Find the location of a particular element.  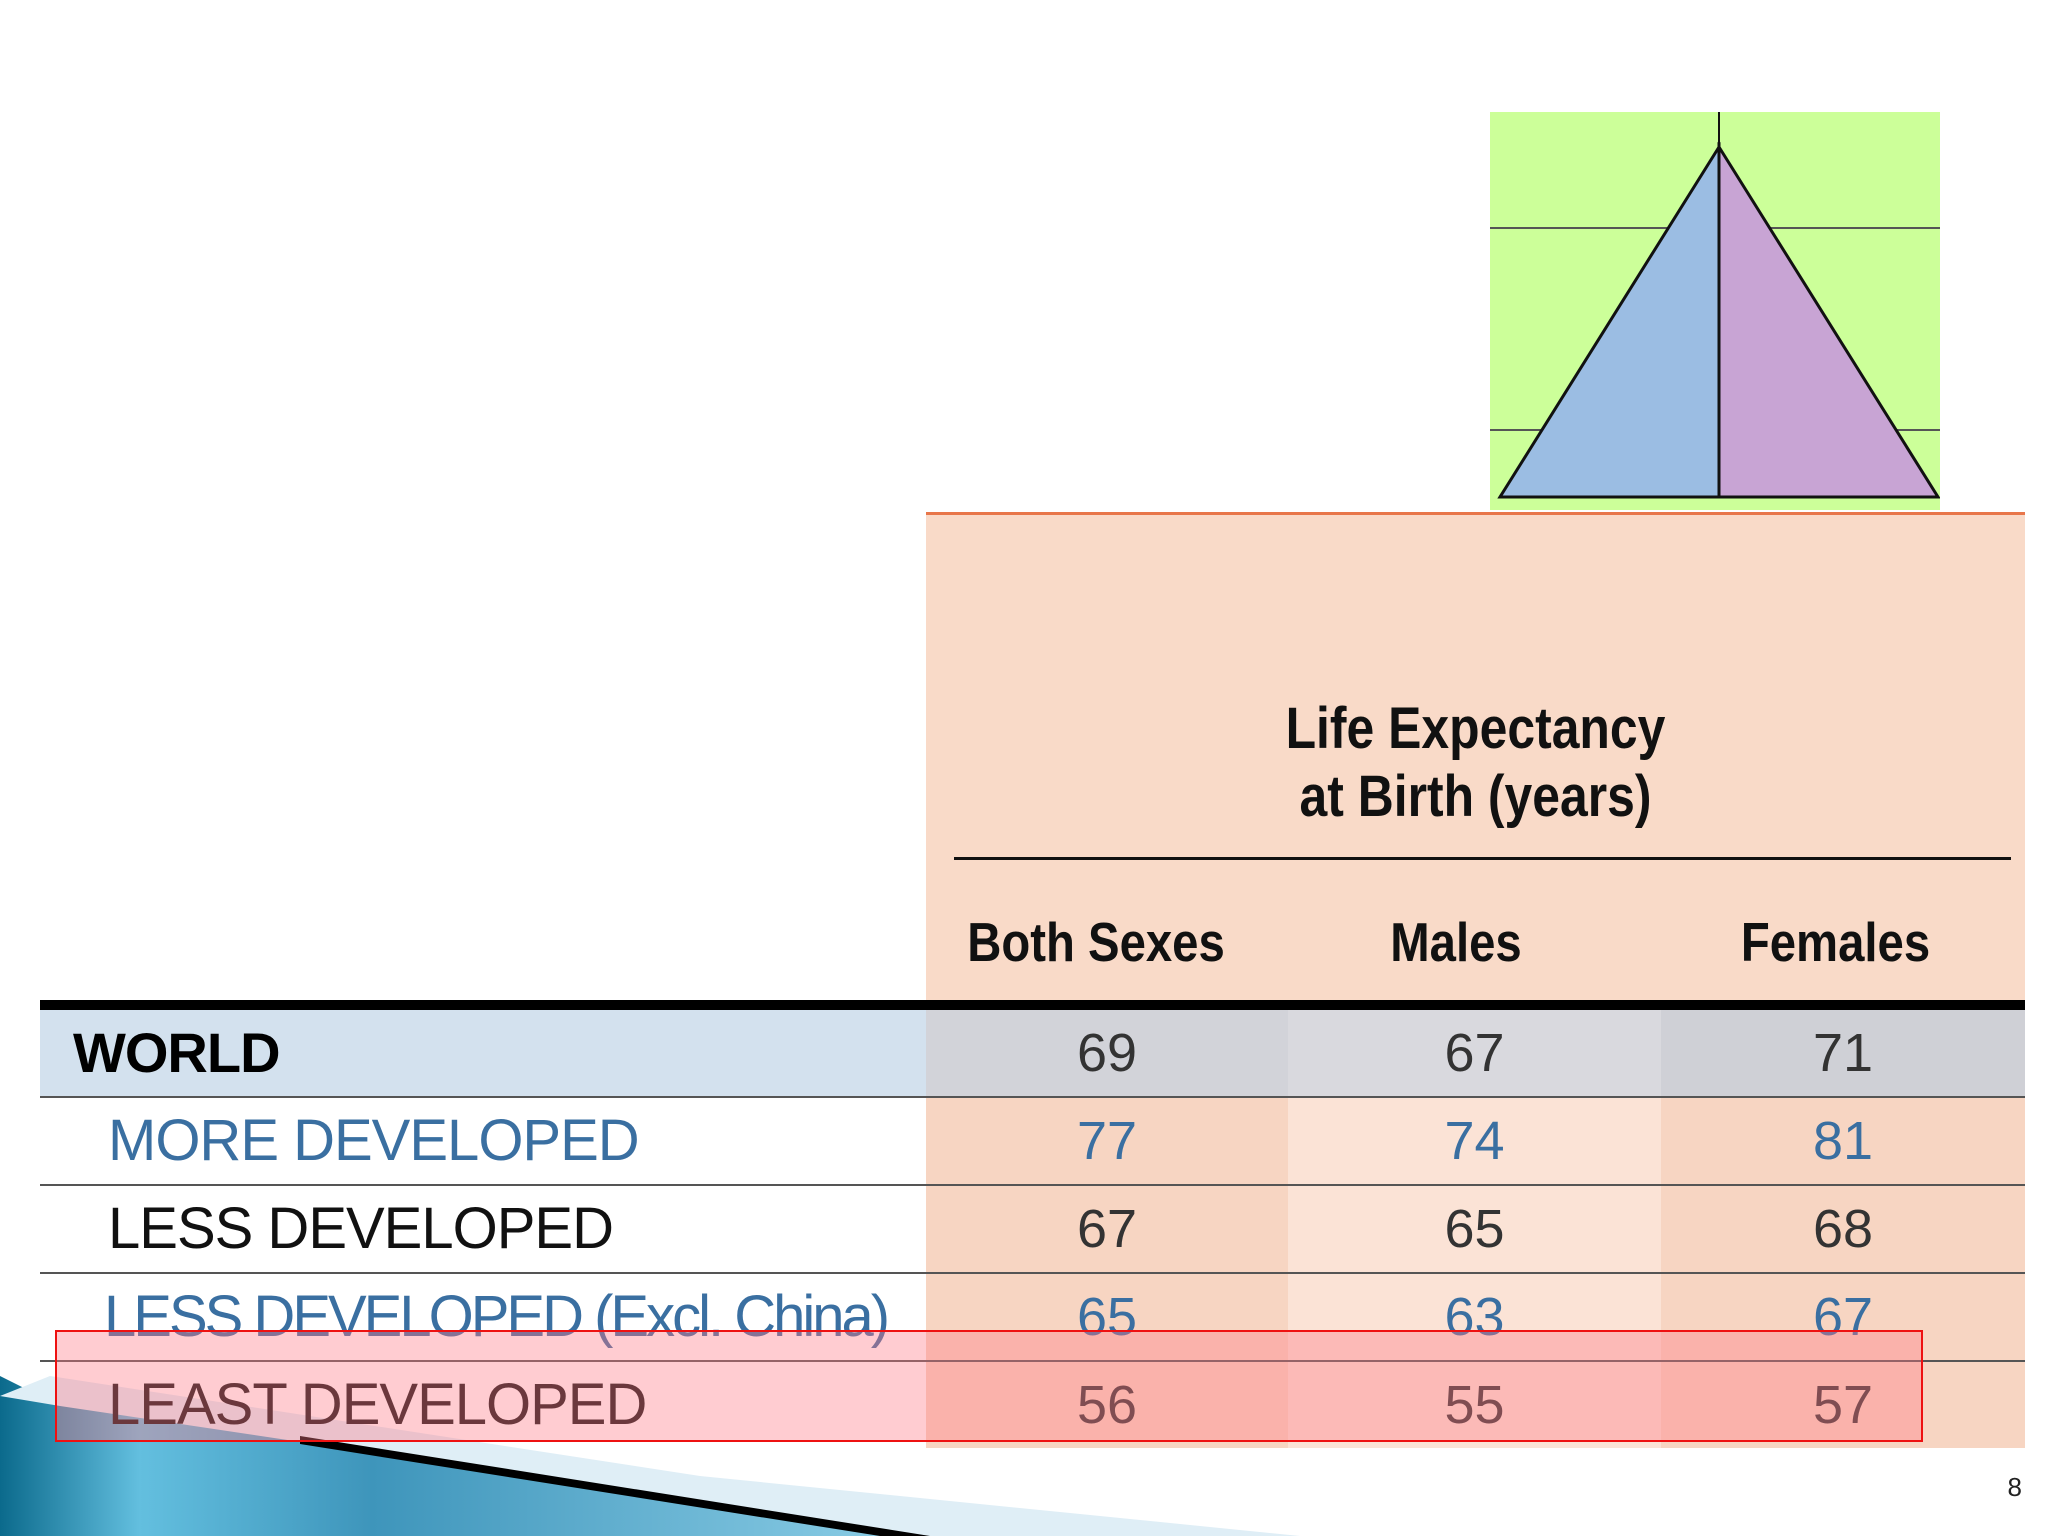

cell-males: 63 is located at coordinates (1474, 1317).